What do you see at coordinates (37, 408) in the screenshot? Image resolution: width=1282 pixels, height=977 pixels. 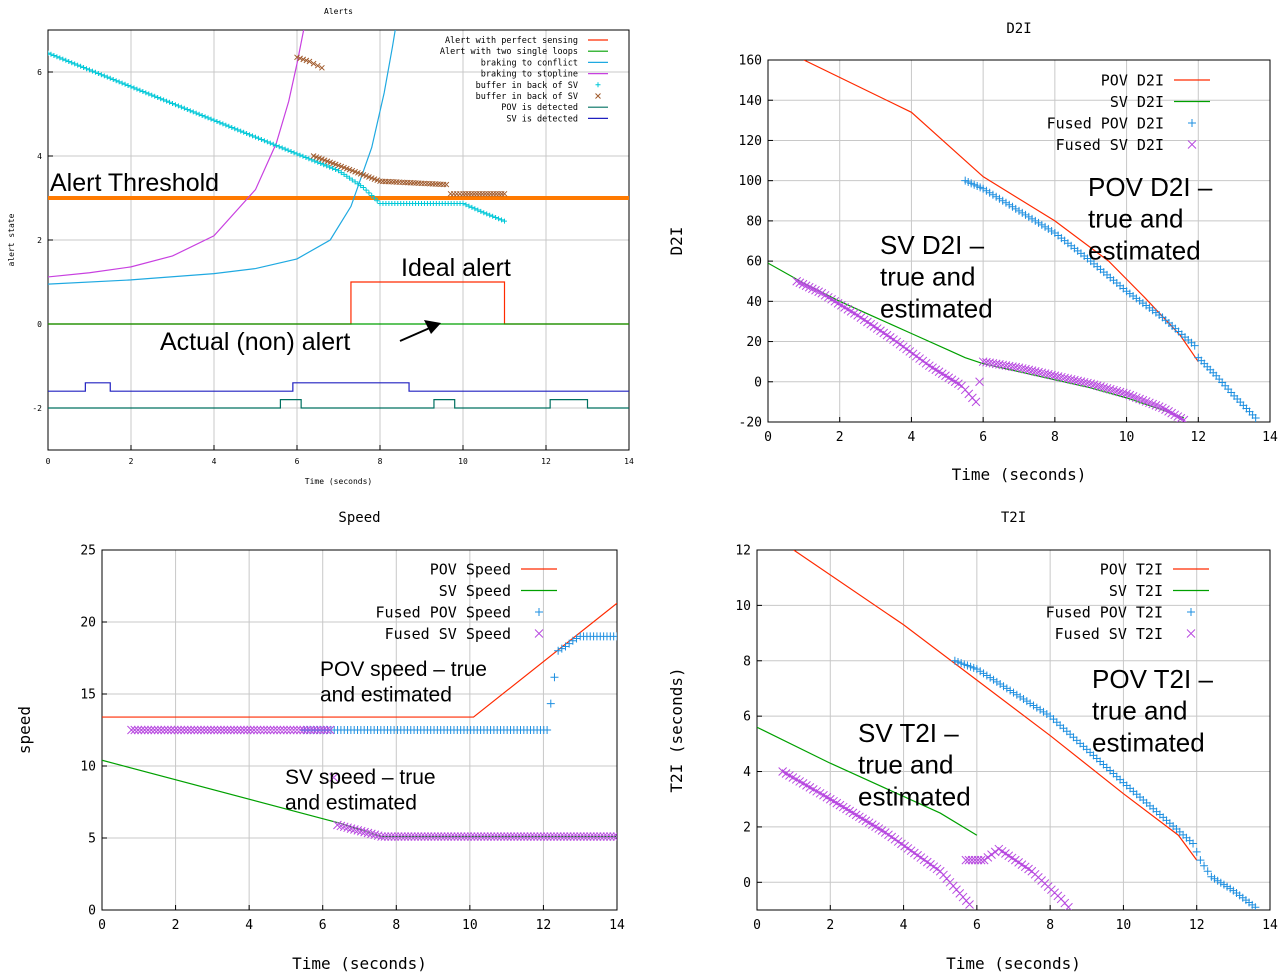 I see `y-tick-label: -2` at bounding box center [37, 408].